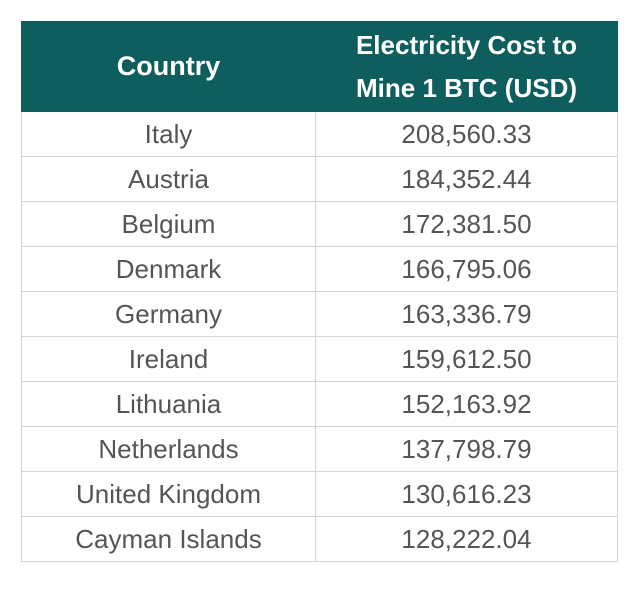 This screenshot has height=590, width=638. What do you see at coordinates (168, 359) in the screenshot?
I see `country-cell: Ireland` at bounding box center [168, 359].